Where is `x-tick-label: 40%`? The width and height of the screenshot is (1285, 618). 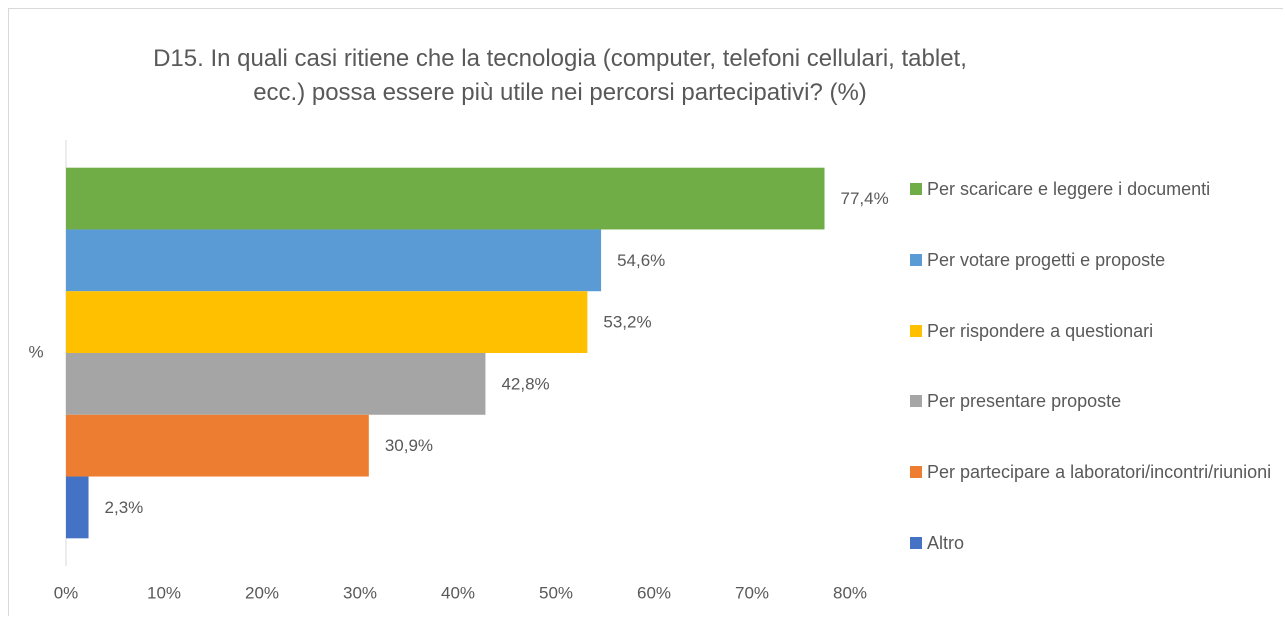 x-tick-label: 40% is located at coordinates (458, 592).